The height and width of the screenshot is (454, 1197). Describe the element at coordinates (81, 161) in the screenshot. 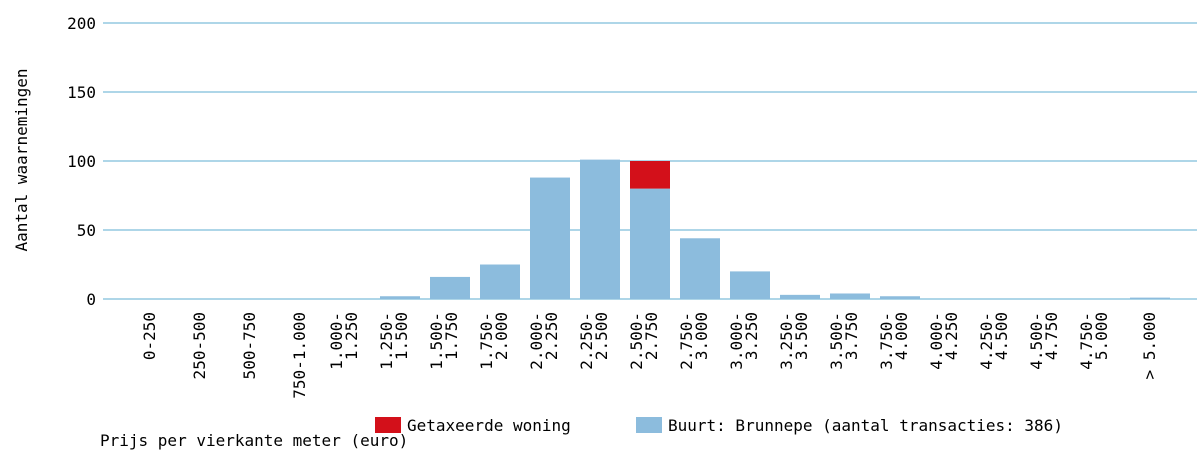

I see `y-tick-label: 100` at that location.